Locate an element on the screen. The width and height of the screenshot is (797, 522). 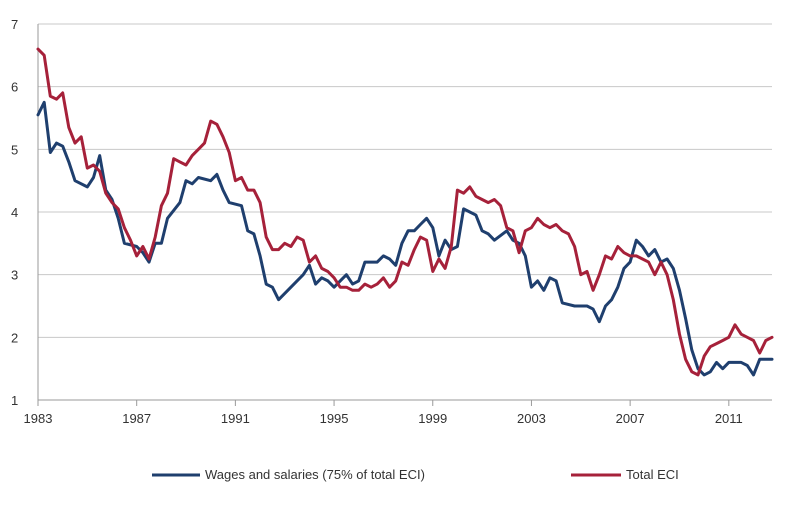
x-tick-label-2003: 2003 is located at coordinates (531, 418).